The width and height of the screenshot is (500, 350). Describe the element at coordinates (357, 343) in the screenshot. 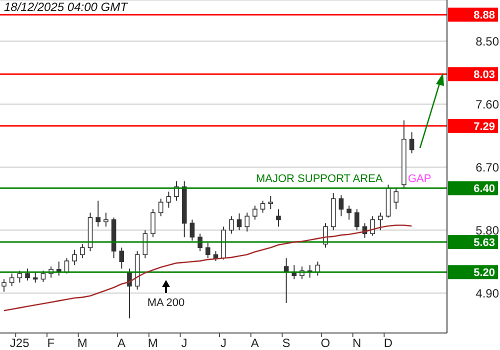

I see `x-tick-label: N` at that location.